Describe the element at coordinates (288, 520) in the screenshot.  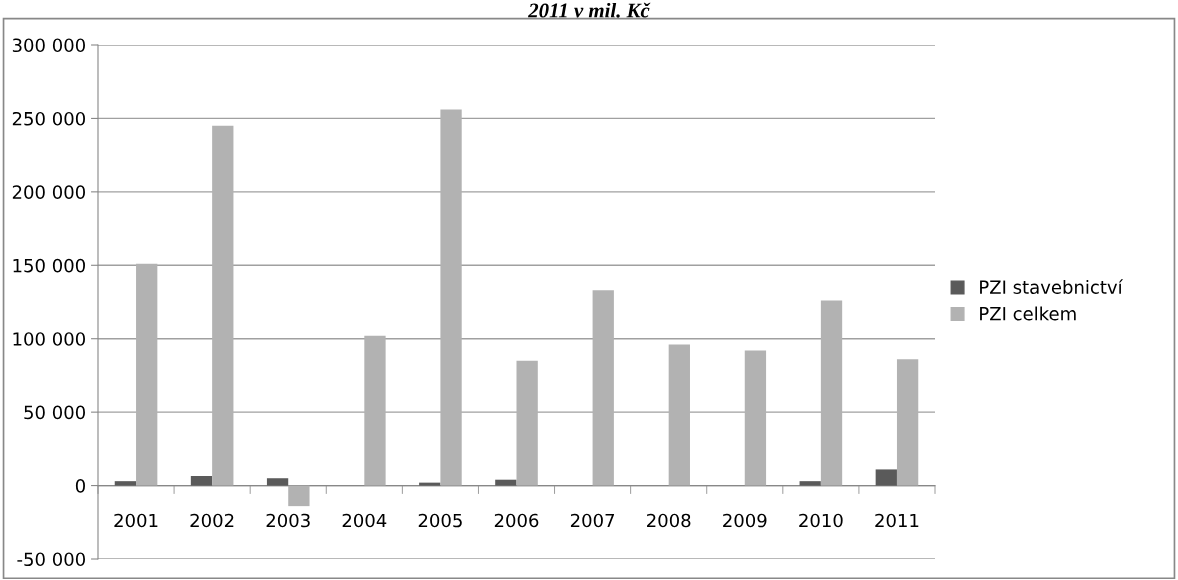
I see `x-tick-label: 2003` at that location.